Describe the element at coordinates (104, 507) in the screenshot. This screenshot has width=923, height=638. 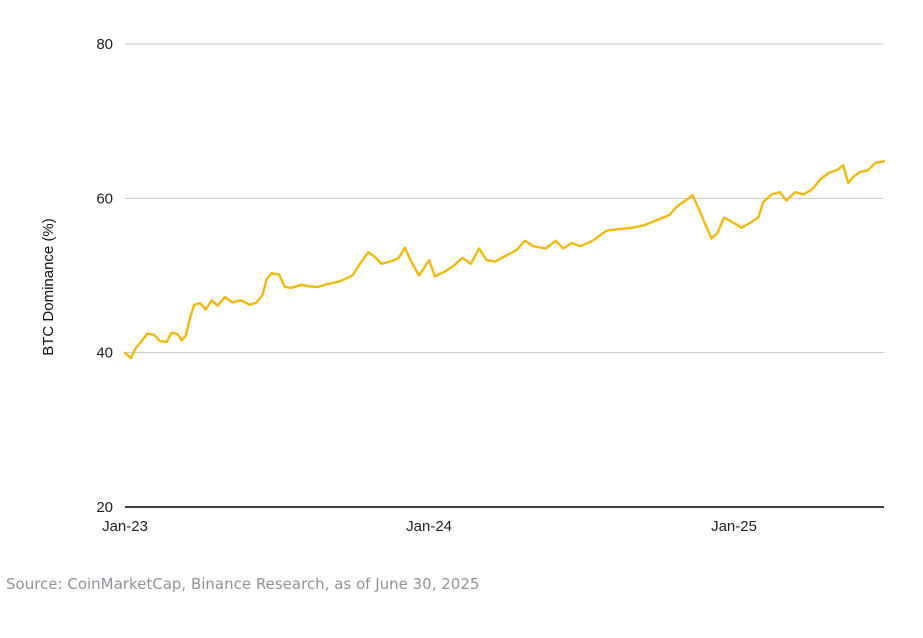
I see `y-tick-label: 20` at that location.